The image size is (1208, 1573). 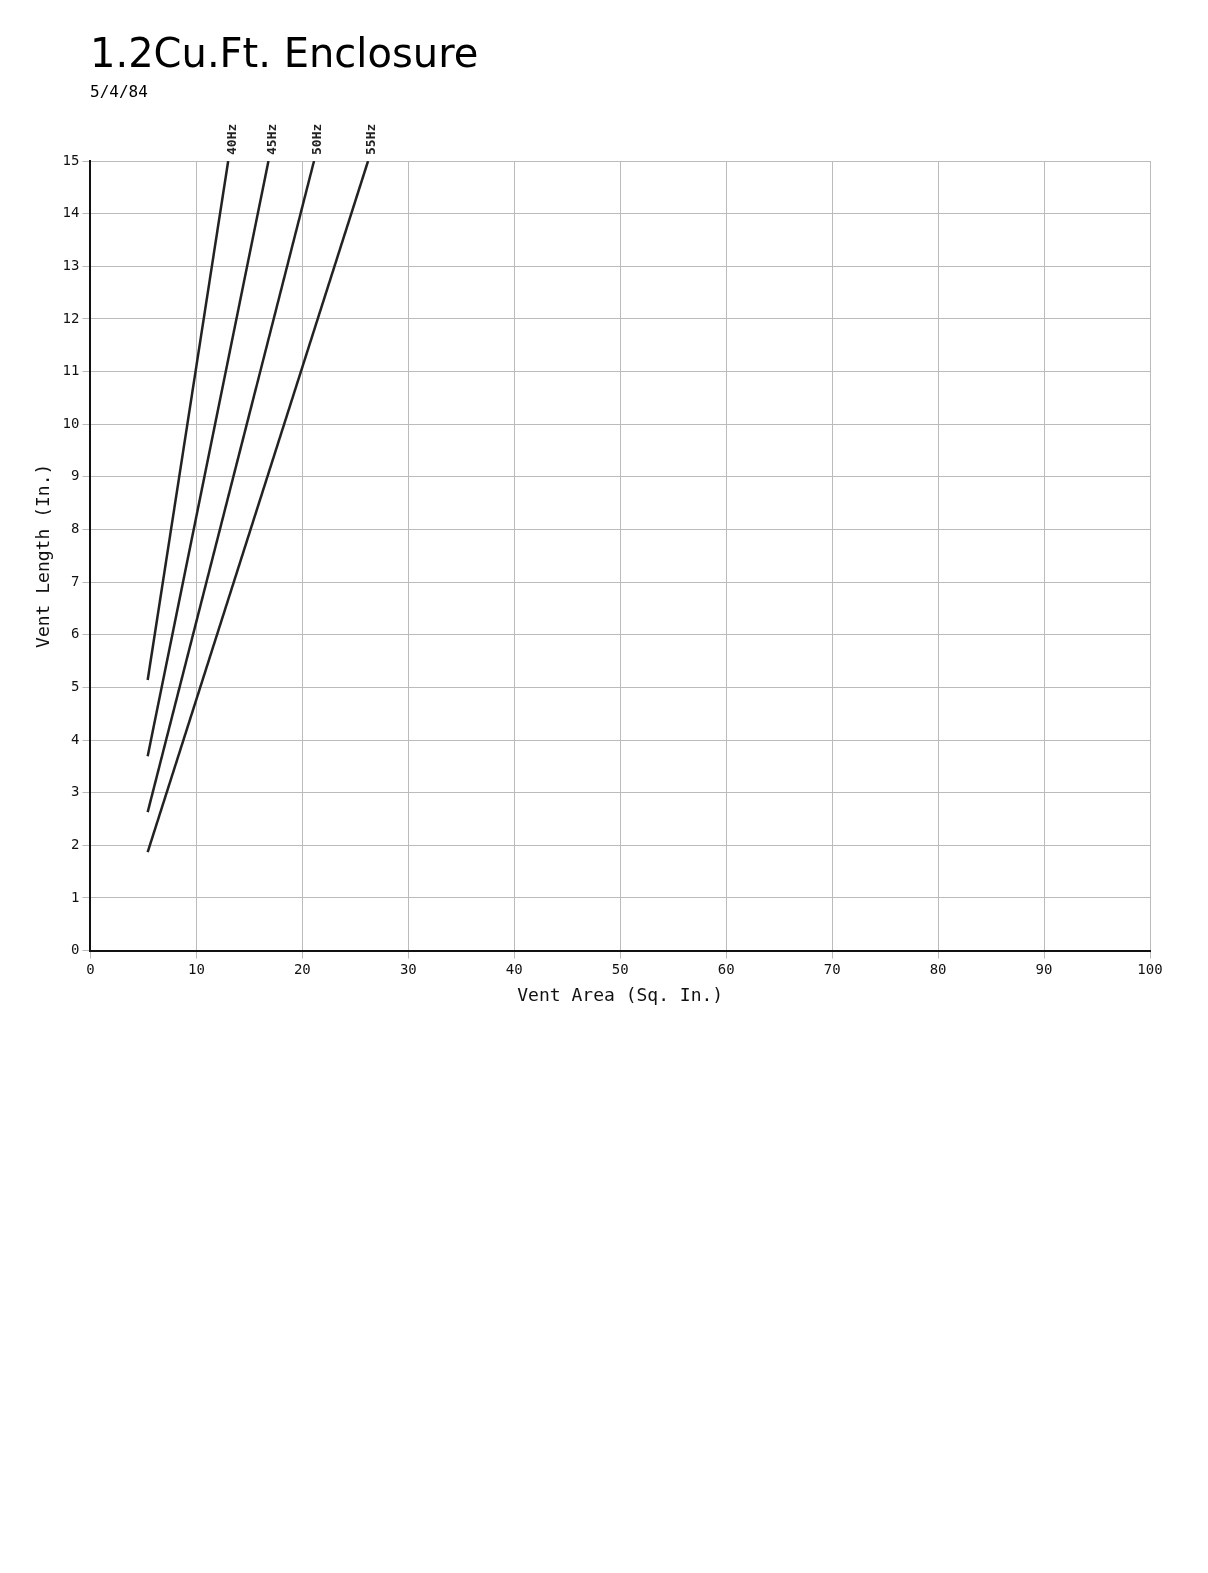 What do you see at coordinates (1044, 968) in the screenshot?
I see `x-tick-label: 90` at bounding box center [1044, 968].